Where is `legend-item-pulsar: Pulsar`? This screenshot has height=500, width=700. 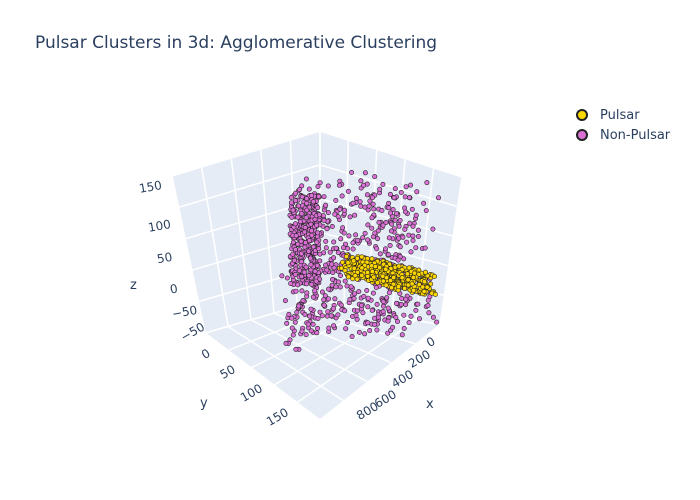
legend-item-pulsar: Pulsar is located at coordinates (623, 115).